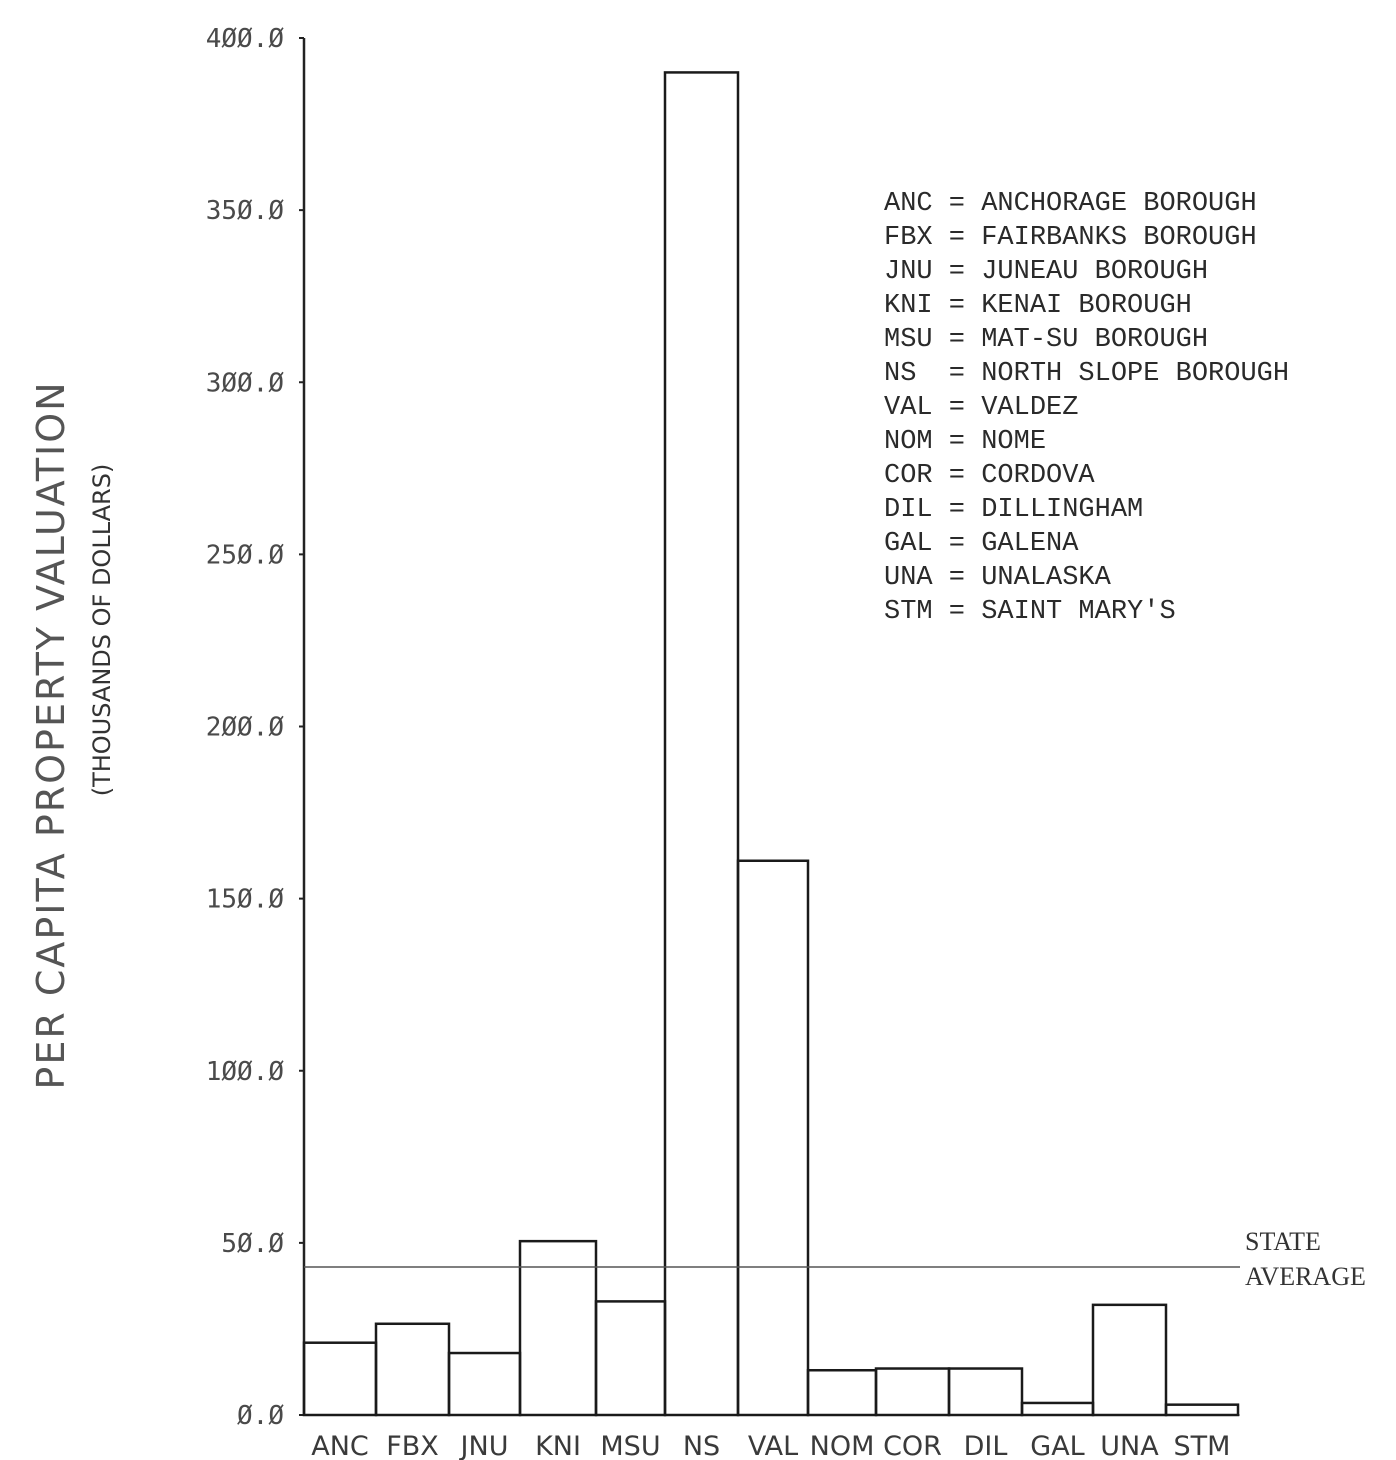 This screenshot has width=1396, height=1460. What do you see at coordinates (981, 408) in the screenshot?
I see `legend-entry: VAL = VALDEZ` at bounding box center [981, 408].